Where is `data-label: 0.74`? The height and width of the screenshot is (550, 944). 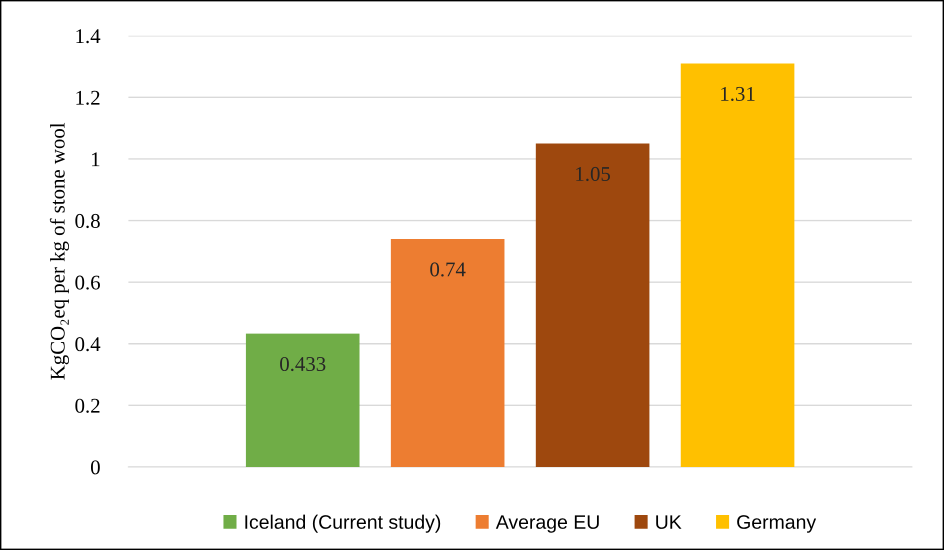 data-label: 0.74 is located at coordinates (448, 269).